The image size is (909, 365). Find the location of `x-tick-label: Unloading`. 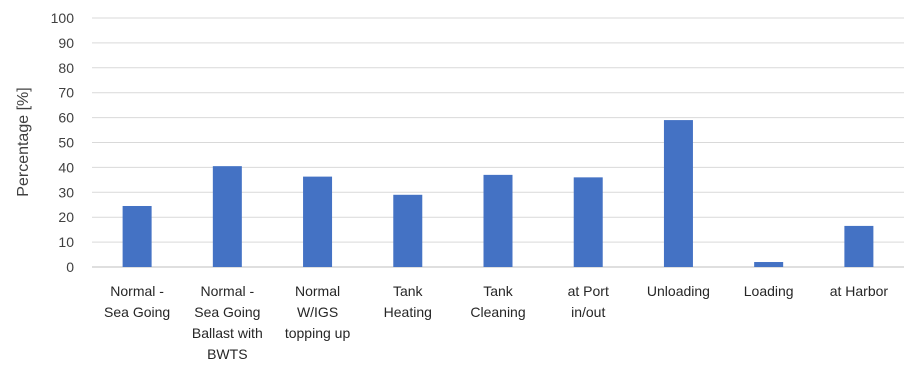

x-tick-label: Unloading is located at coordinates (678, 291).